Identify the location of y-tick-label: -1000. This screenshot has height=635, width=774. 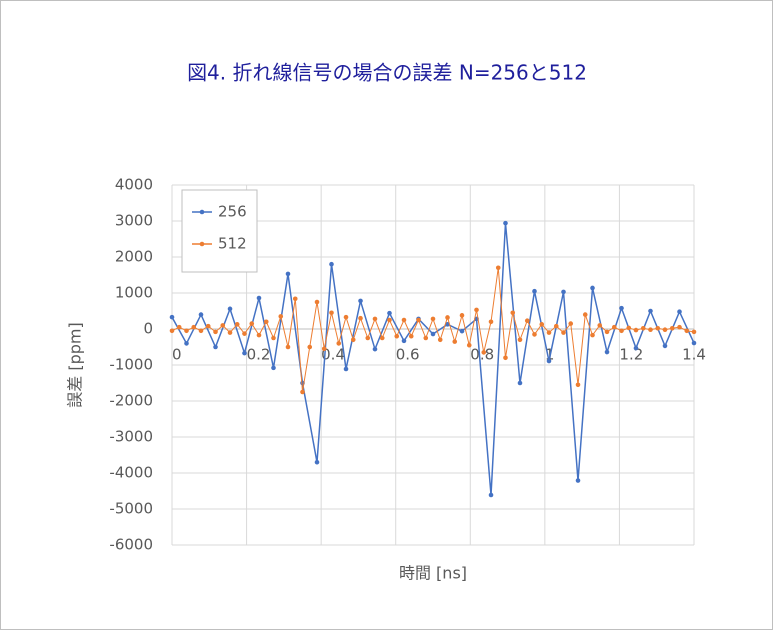
(131, 365).